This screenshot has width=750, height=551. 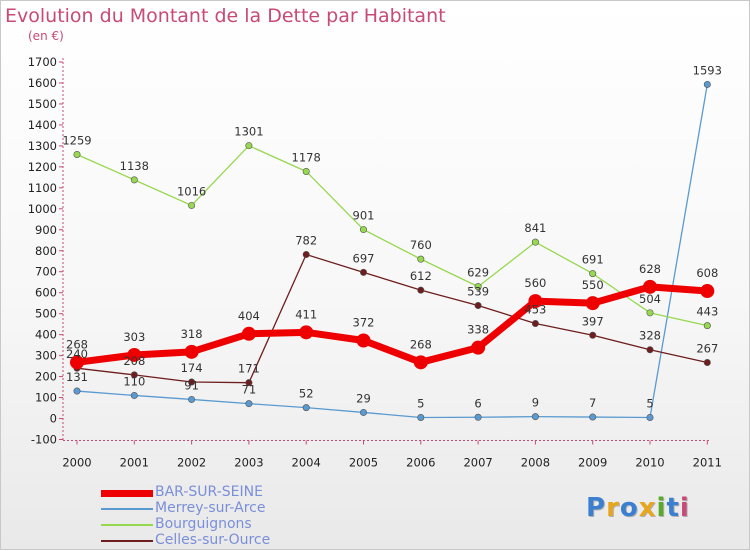 I want to click on data-label: 240, so click(x=77, y=354).